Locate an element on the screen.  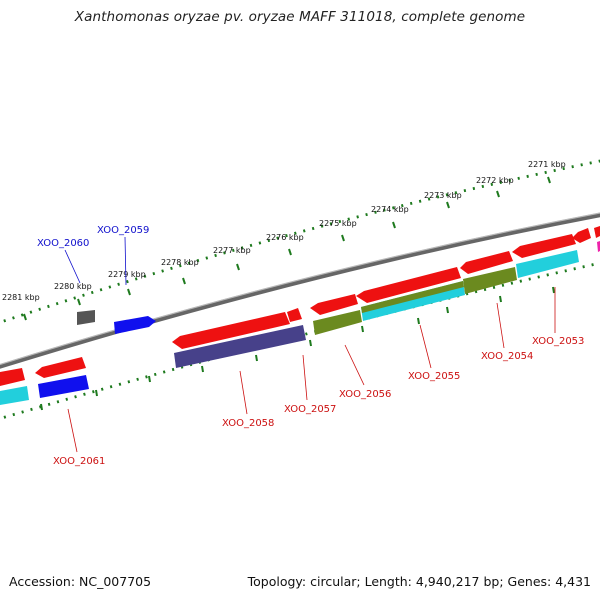
scale-label: 2280 kbp is located at coordinates (73, 286).